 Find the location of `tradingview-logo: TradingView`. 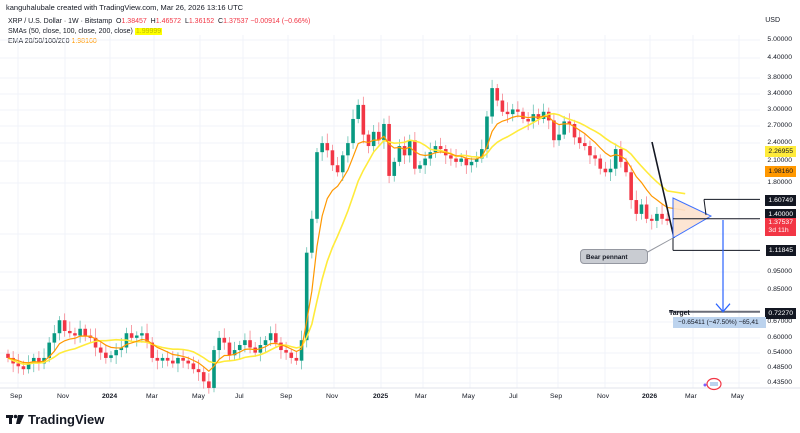

tradingview-logo: TradingView is located at coordinates (55, 419).